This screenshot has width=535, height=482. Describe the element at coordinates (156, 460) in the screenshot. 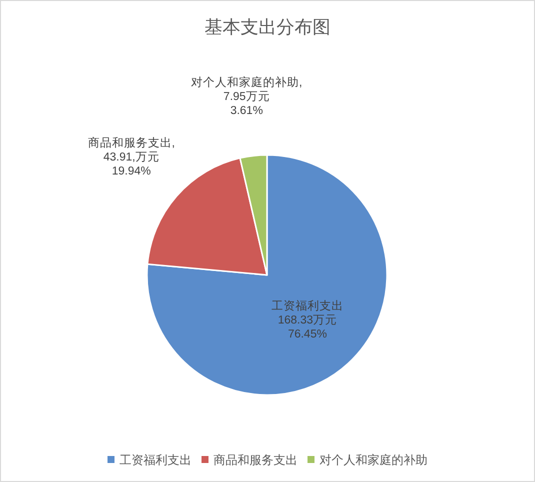

I see `legend-label: 工资福利支出` at that location.